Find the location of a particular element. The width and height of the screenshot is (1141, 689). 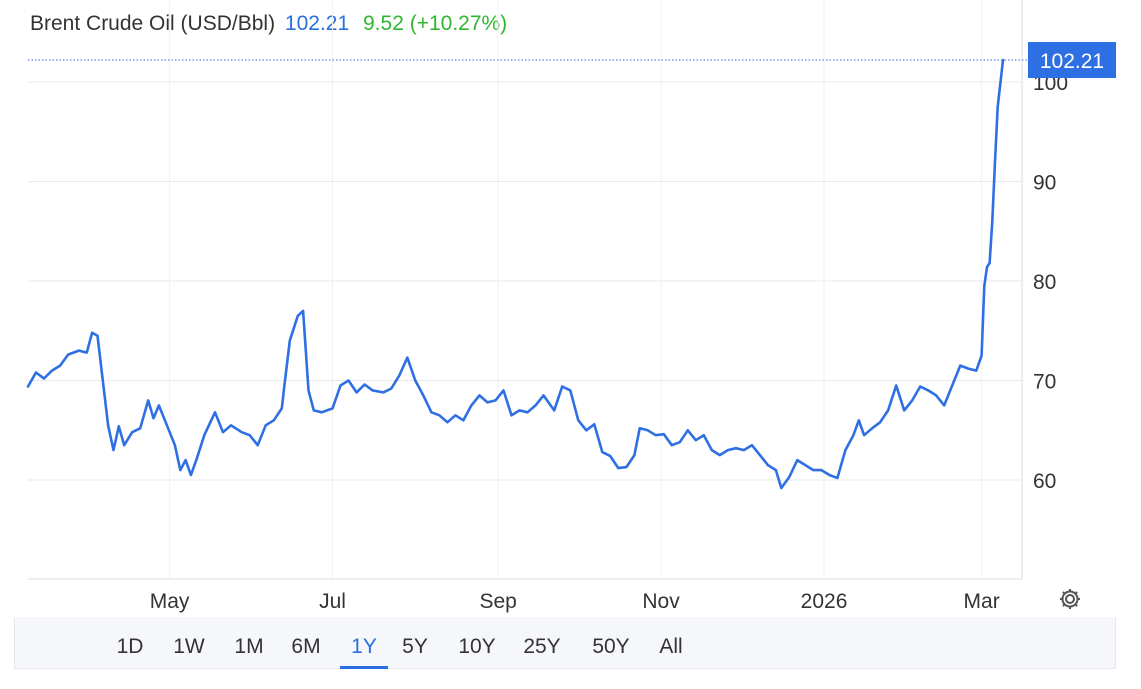

range-button-25y: 25Y is located at coordinates (542, 646).